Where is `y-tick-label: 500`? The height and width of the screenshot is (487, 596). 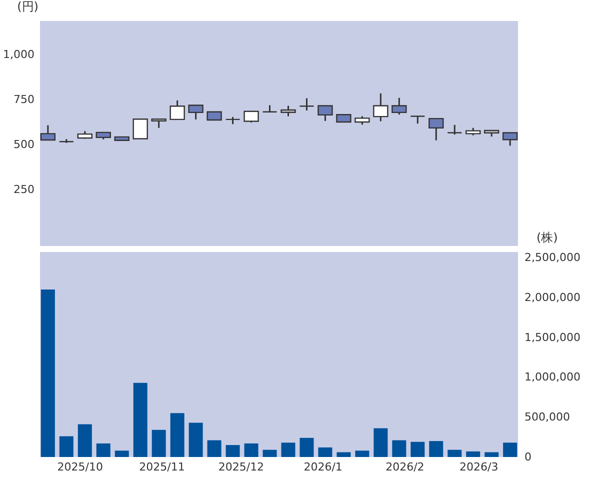
y-tick-label: 500 is located at coordinates (24, 144).